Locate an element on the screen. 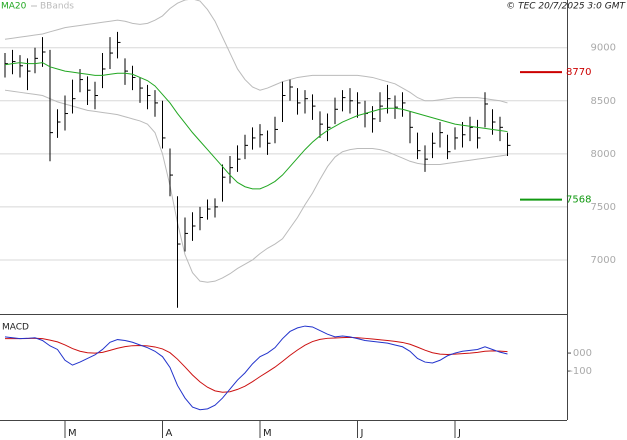  y-tick-label: 9000 is located at coordinates (603, 48).